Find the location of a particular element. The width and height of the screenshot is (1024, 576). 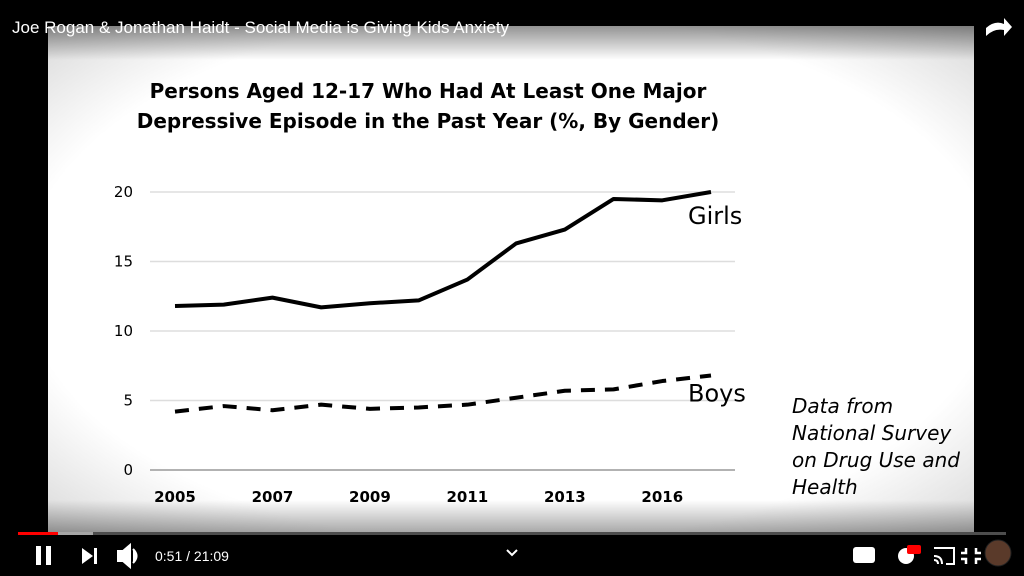

y-tick-label: 10 is located at coordinates (123, 331).